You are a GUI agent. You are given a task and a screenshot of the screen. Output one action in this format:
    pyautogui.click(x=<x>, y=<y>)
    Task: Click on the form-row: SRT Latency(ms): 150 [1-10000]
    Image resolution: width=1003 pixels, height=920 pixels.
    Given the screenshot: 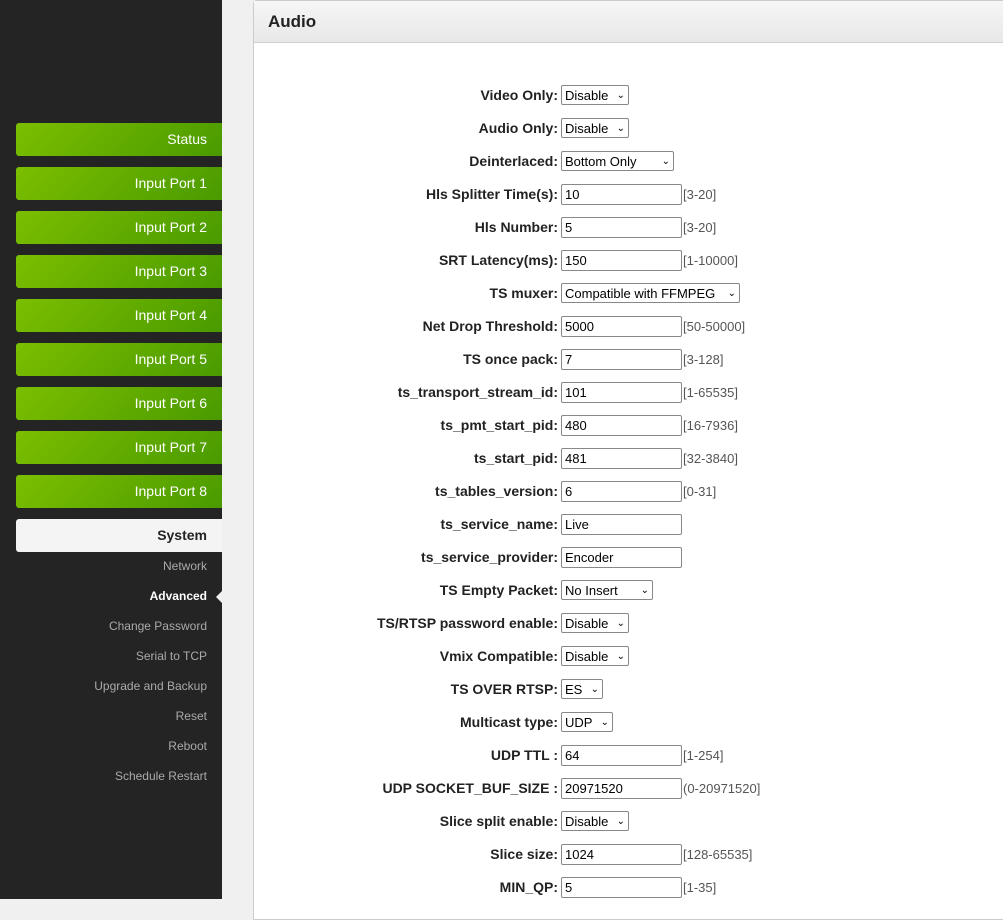 What is the action you would take?
    pyautogui.click(x=628, y=261)
    